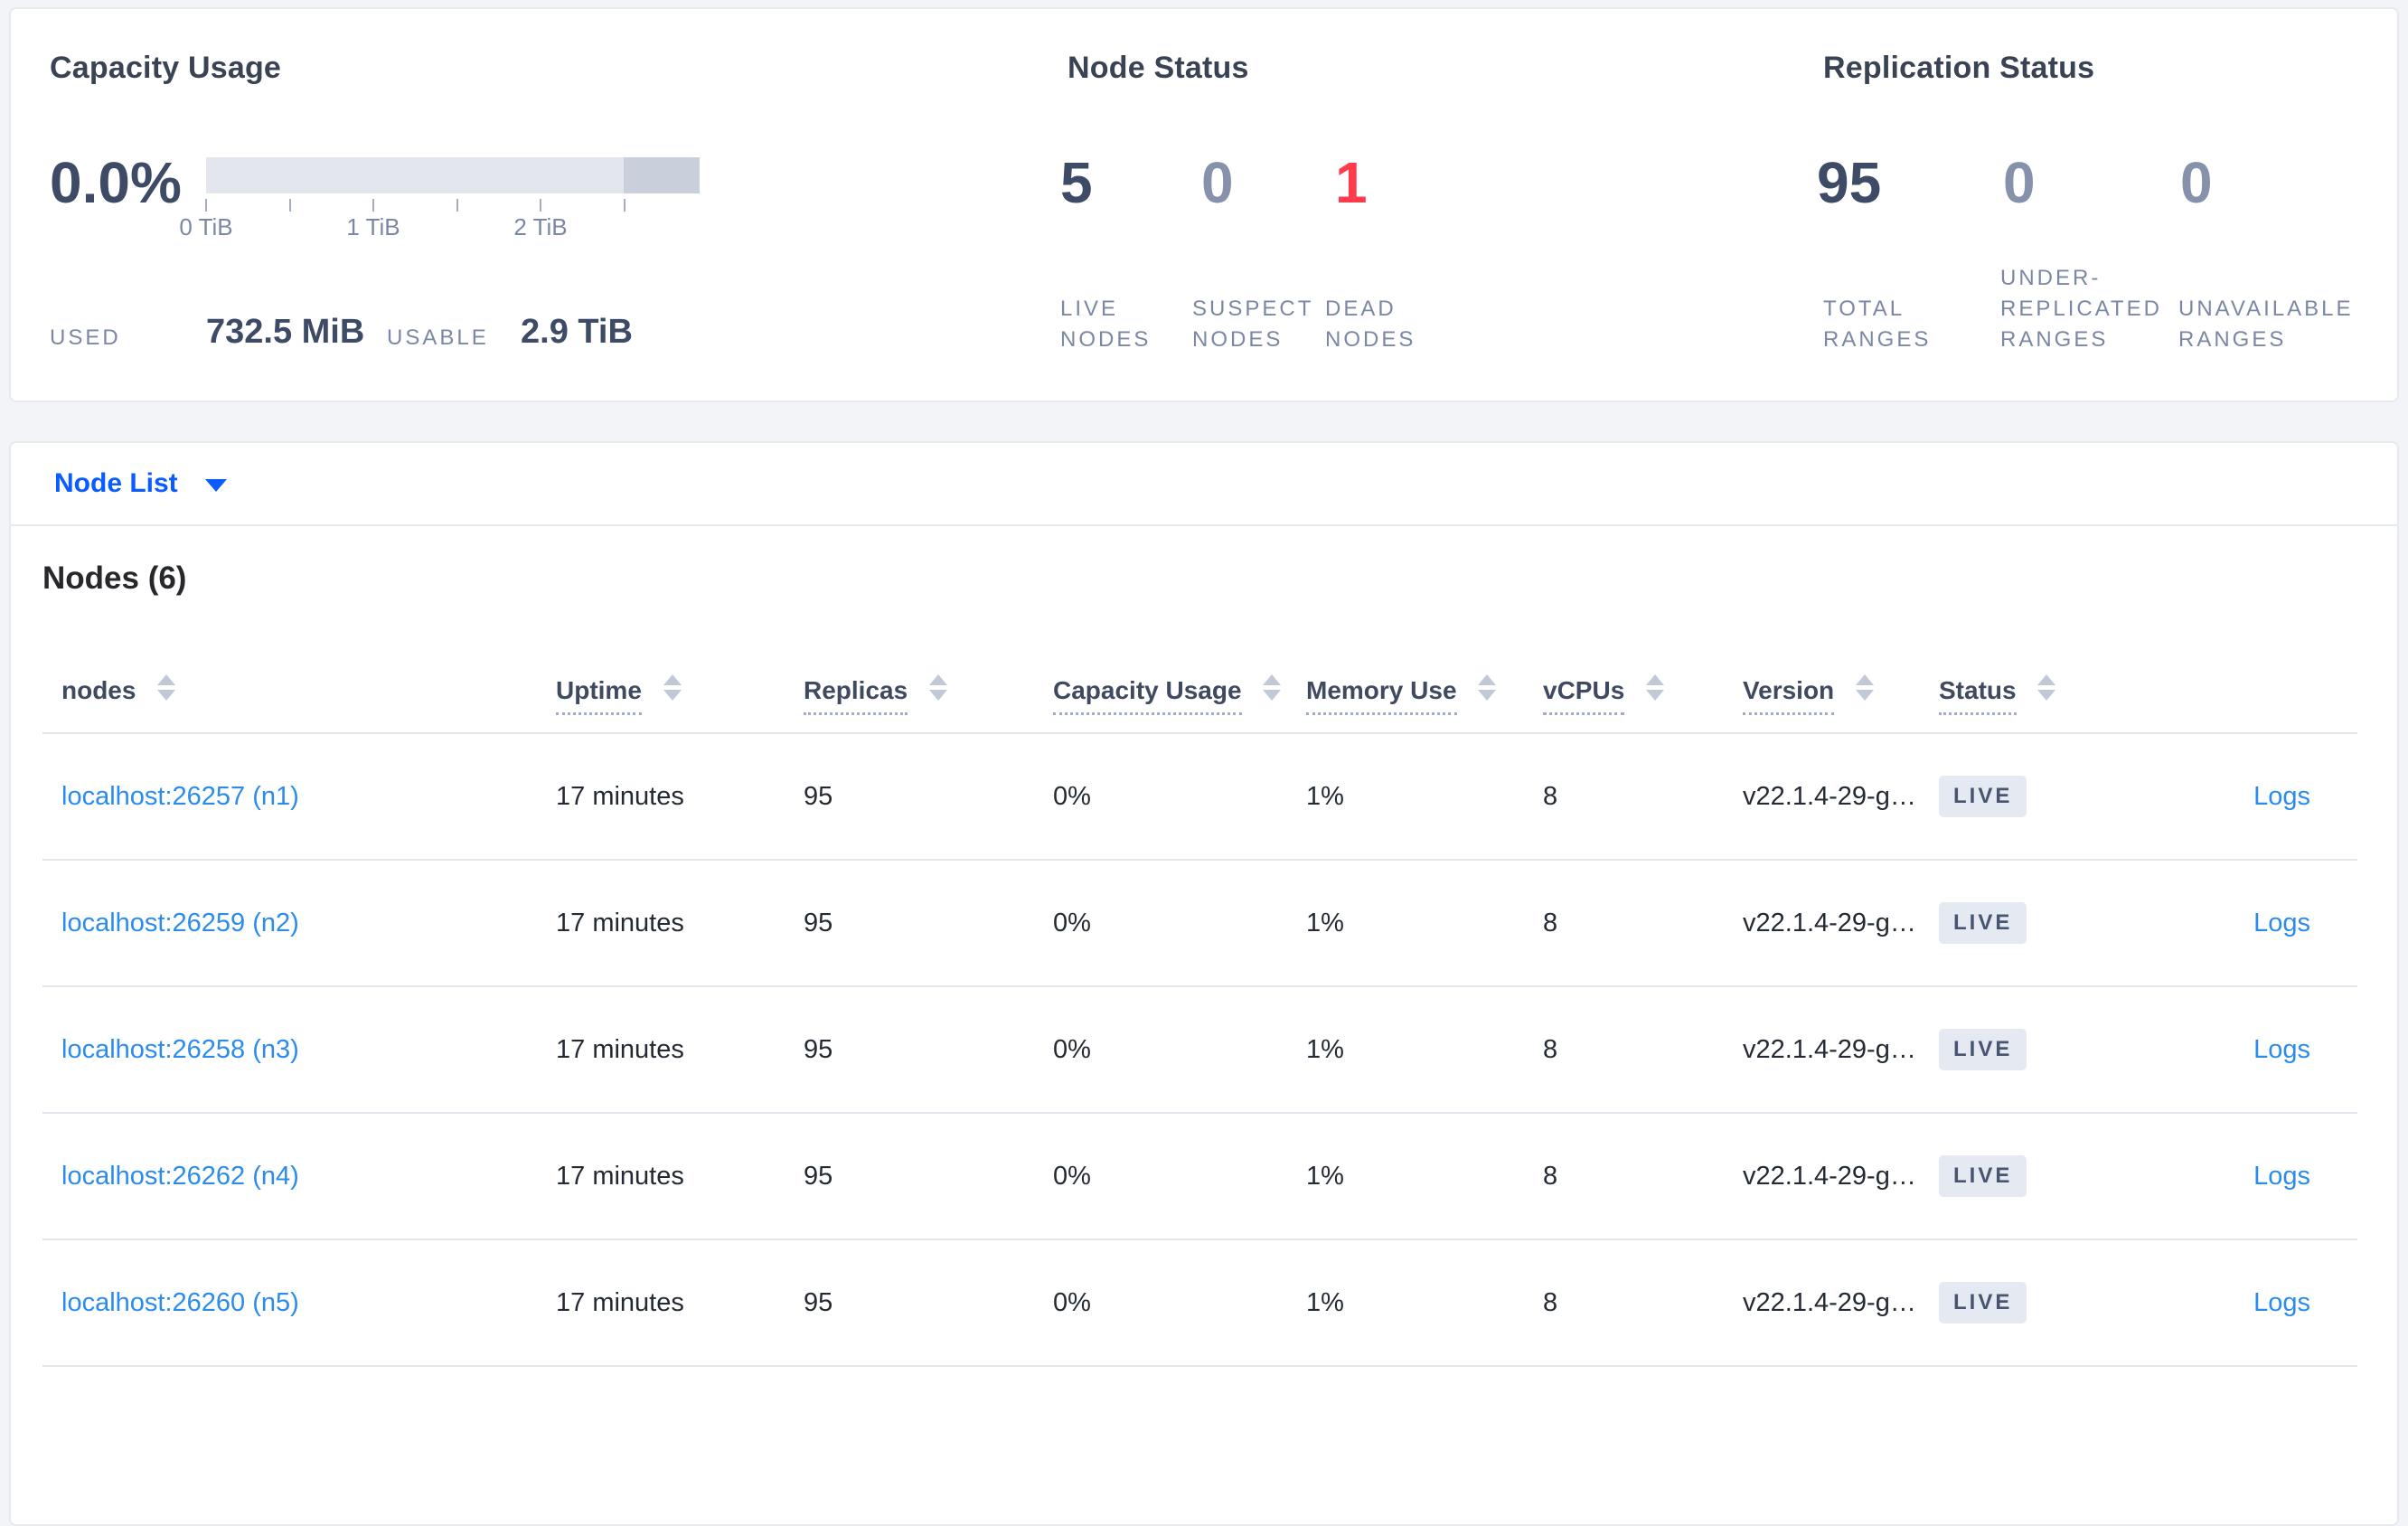 The image size is (2408, 1526). Describe the element at coordinates (289, 665) in the screenshot. I see `column-header-nodes: nodes` at that location.